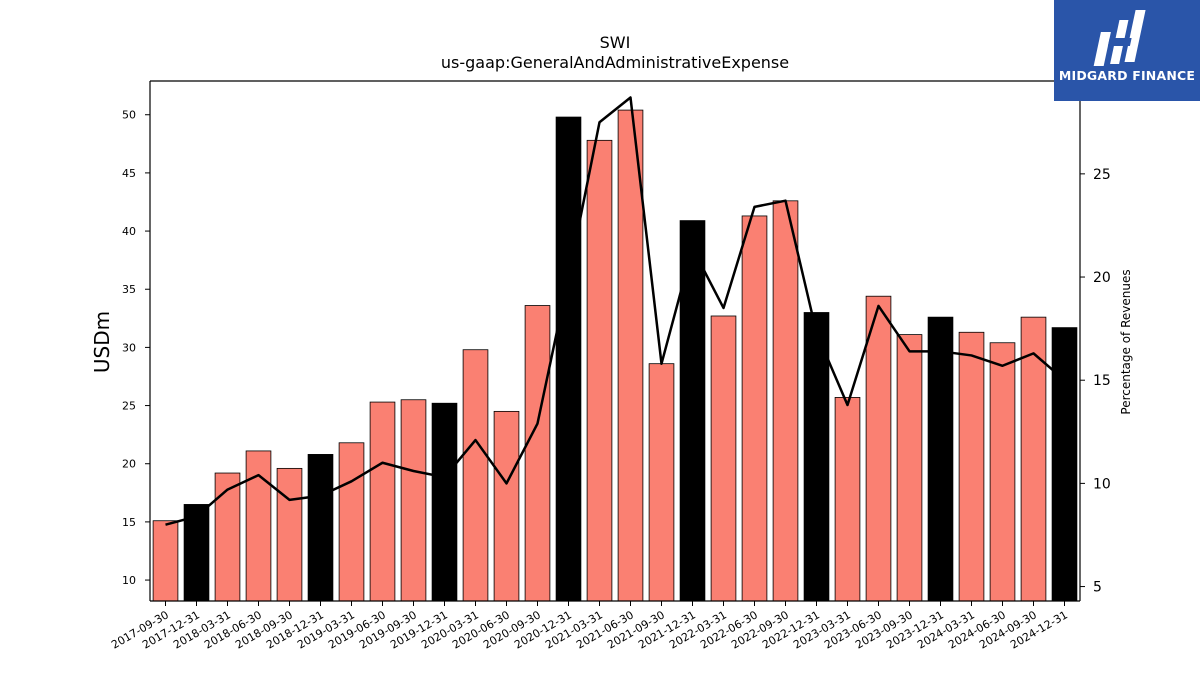  I want to click on y-tick-label: 15, so click(129, 522).